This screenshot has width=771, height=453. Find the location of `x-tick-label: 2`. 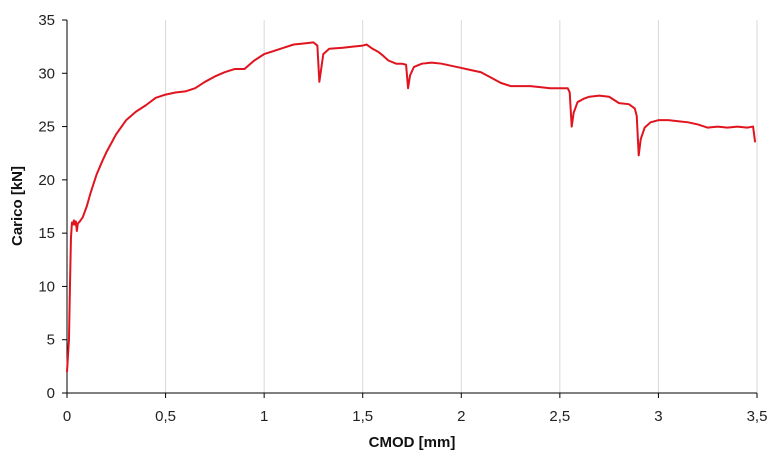

x-tick-label: 2 is located at coordinates (461, 416).